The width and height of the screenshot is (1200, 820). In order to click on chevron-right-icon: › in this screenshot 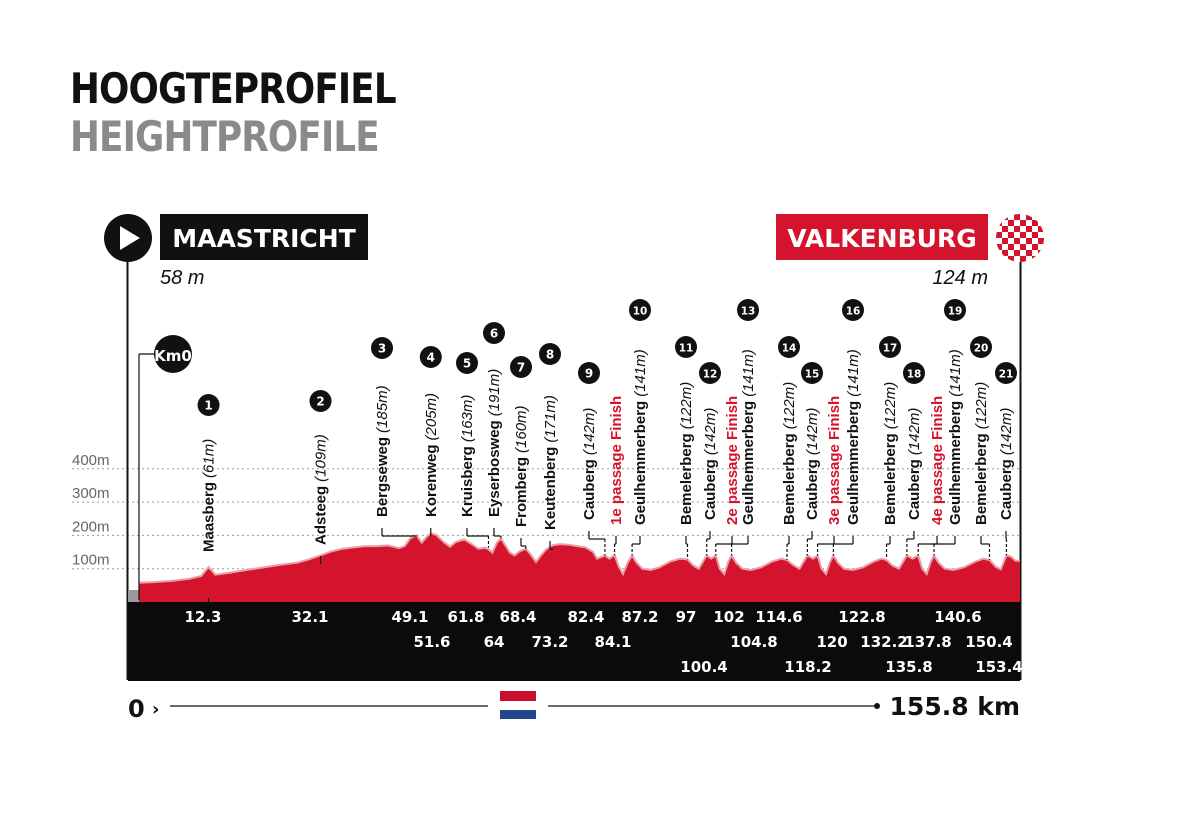, I will do `click(155, 709)`.